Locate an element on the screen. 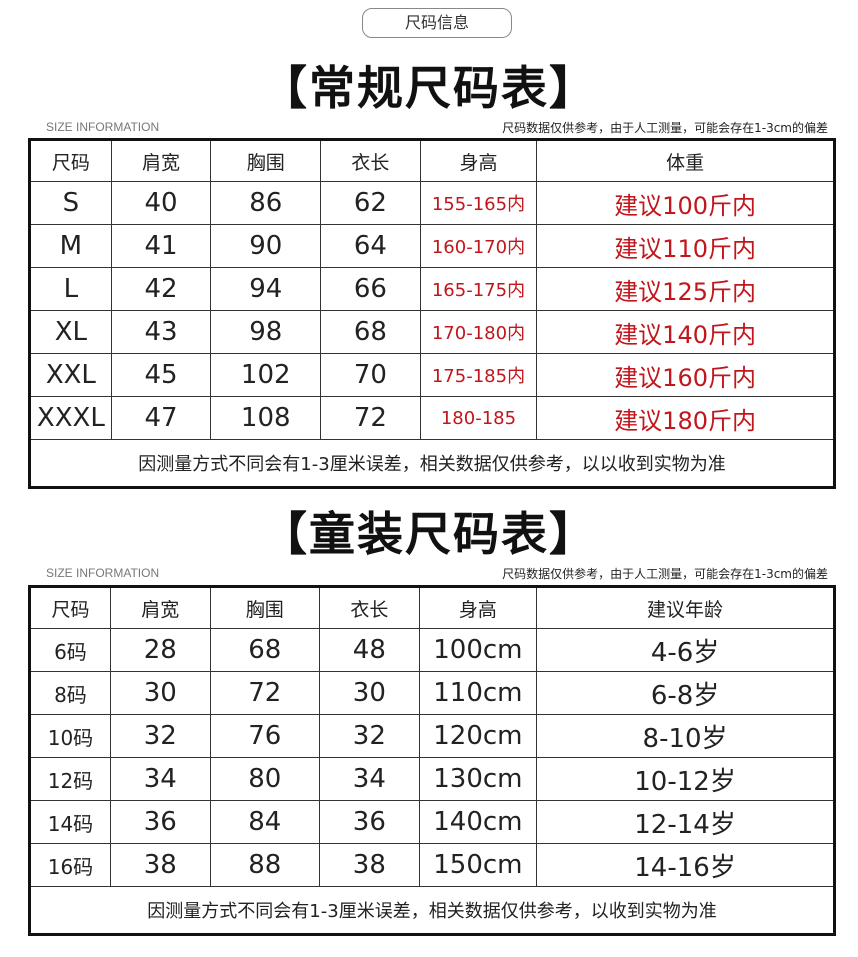 This screenshot has height=957, width=858. table-cell: 42 is located at coordinates (161, 289).